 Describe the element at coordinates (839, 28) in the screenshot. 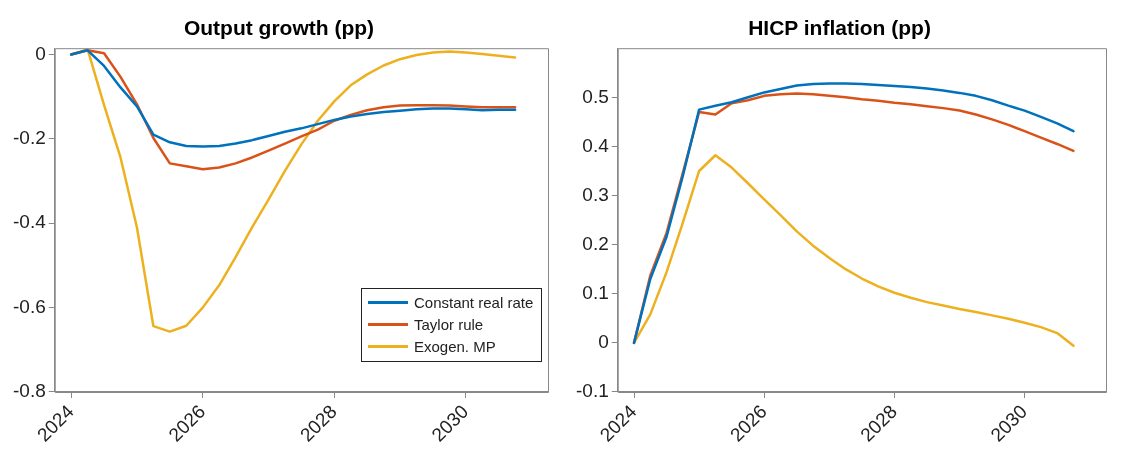

I see `chart-title: HICP inflation (pp)` at that location.